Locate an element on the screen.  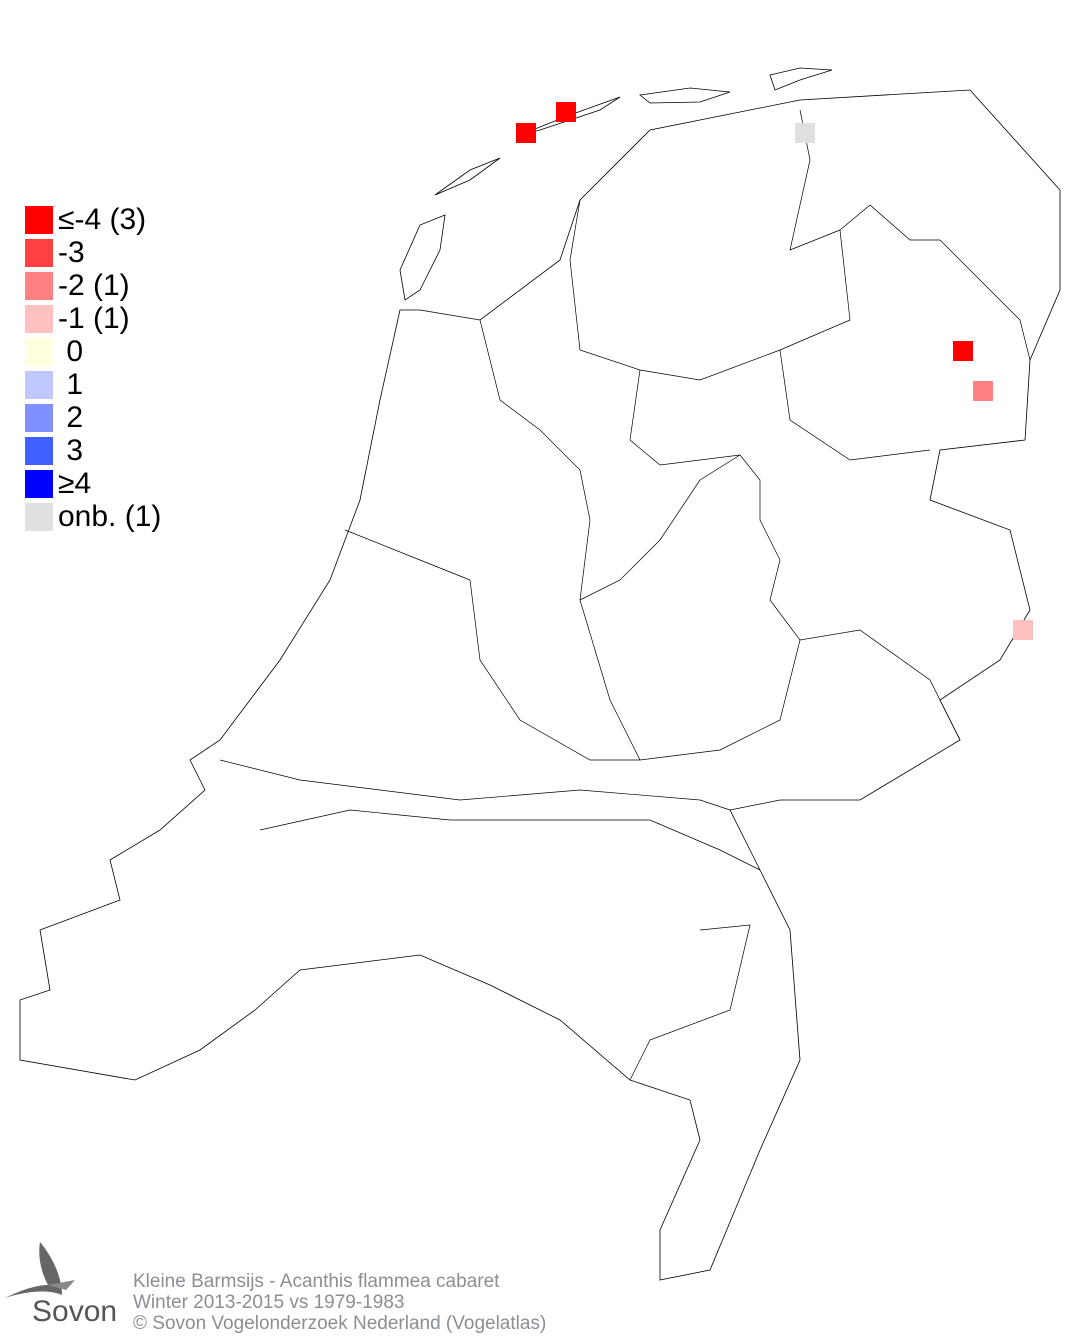
swallow-icon is located at coordinates (40, 1270).